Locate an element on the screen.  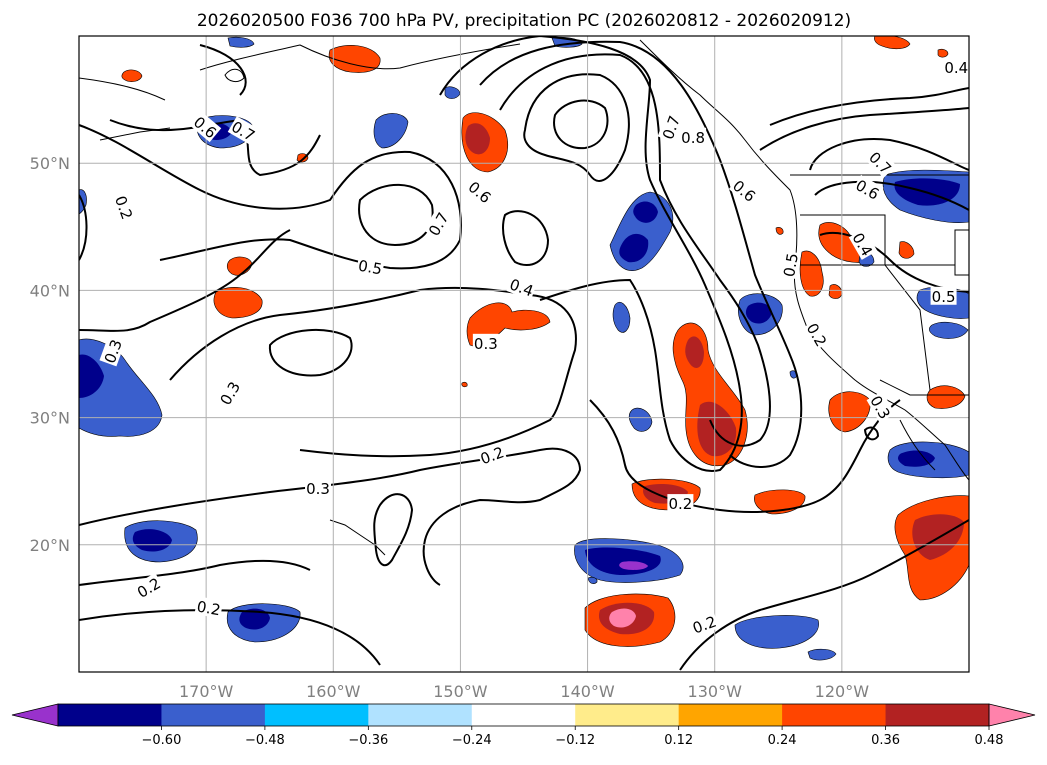
contour-0.6-trough is located at coordinates (635, 250).